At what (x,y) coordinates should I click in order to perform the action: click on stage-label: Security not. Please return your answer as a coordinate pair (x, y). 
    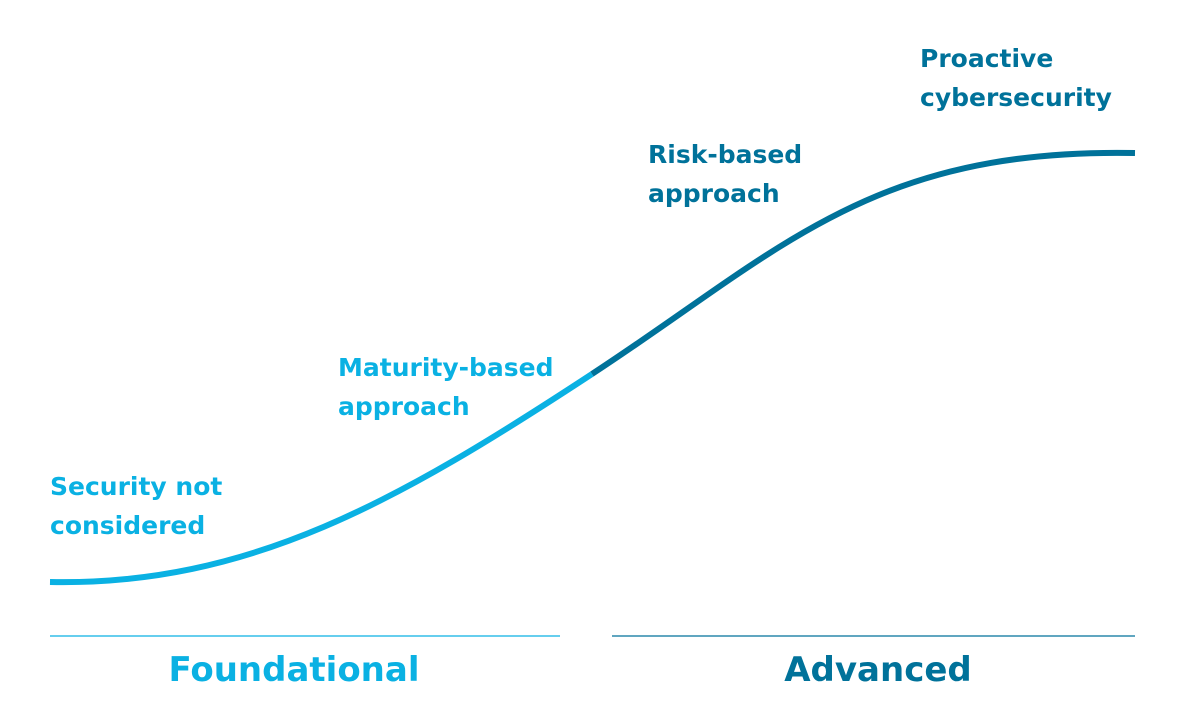
    Looking at the image, I should click on (136, 486).